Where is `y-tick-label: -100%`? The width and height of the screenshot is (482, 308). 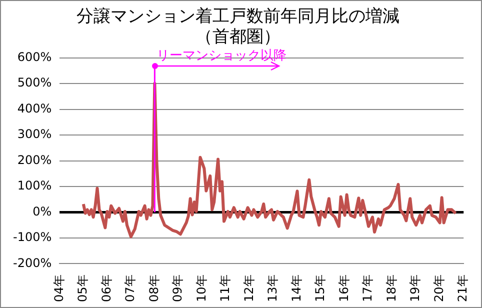
y-tick-label: -100% is located at coordinates (32, 237).